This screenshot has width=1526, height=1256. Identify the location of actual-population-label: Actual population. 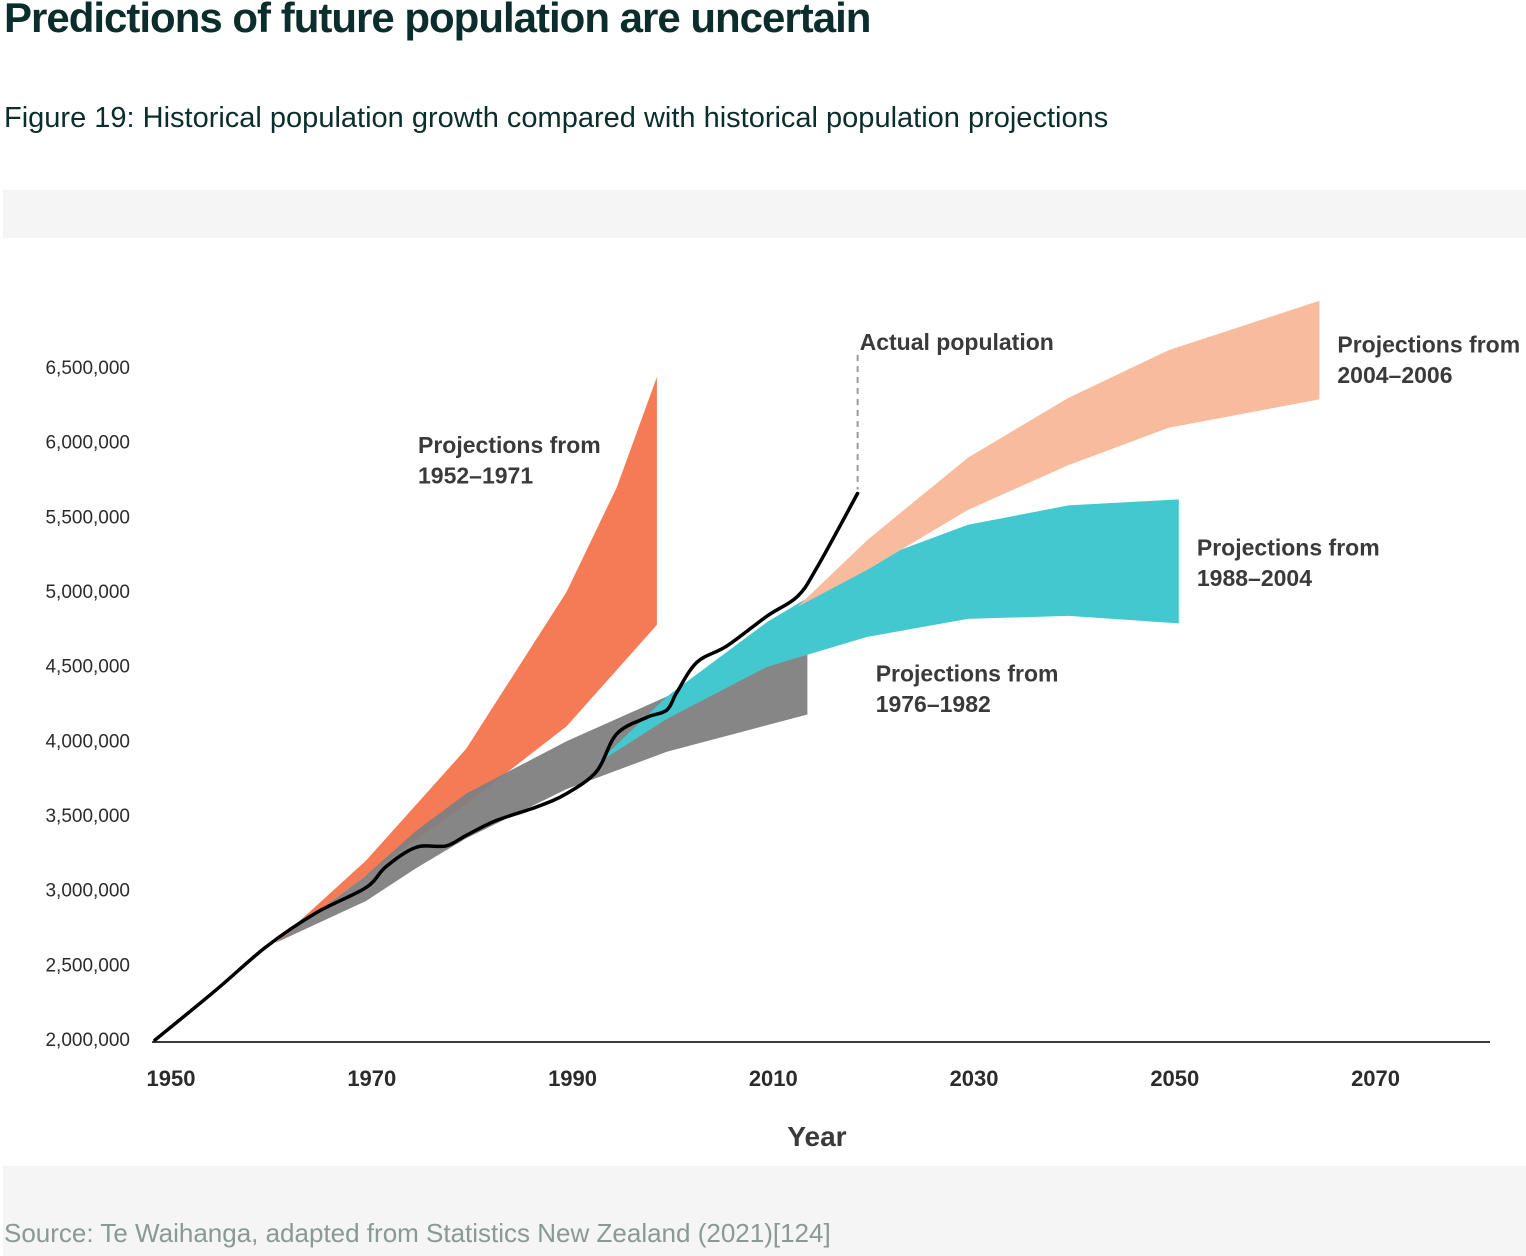
(957, 342).